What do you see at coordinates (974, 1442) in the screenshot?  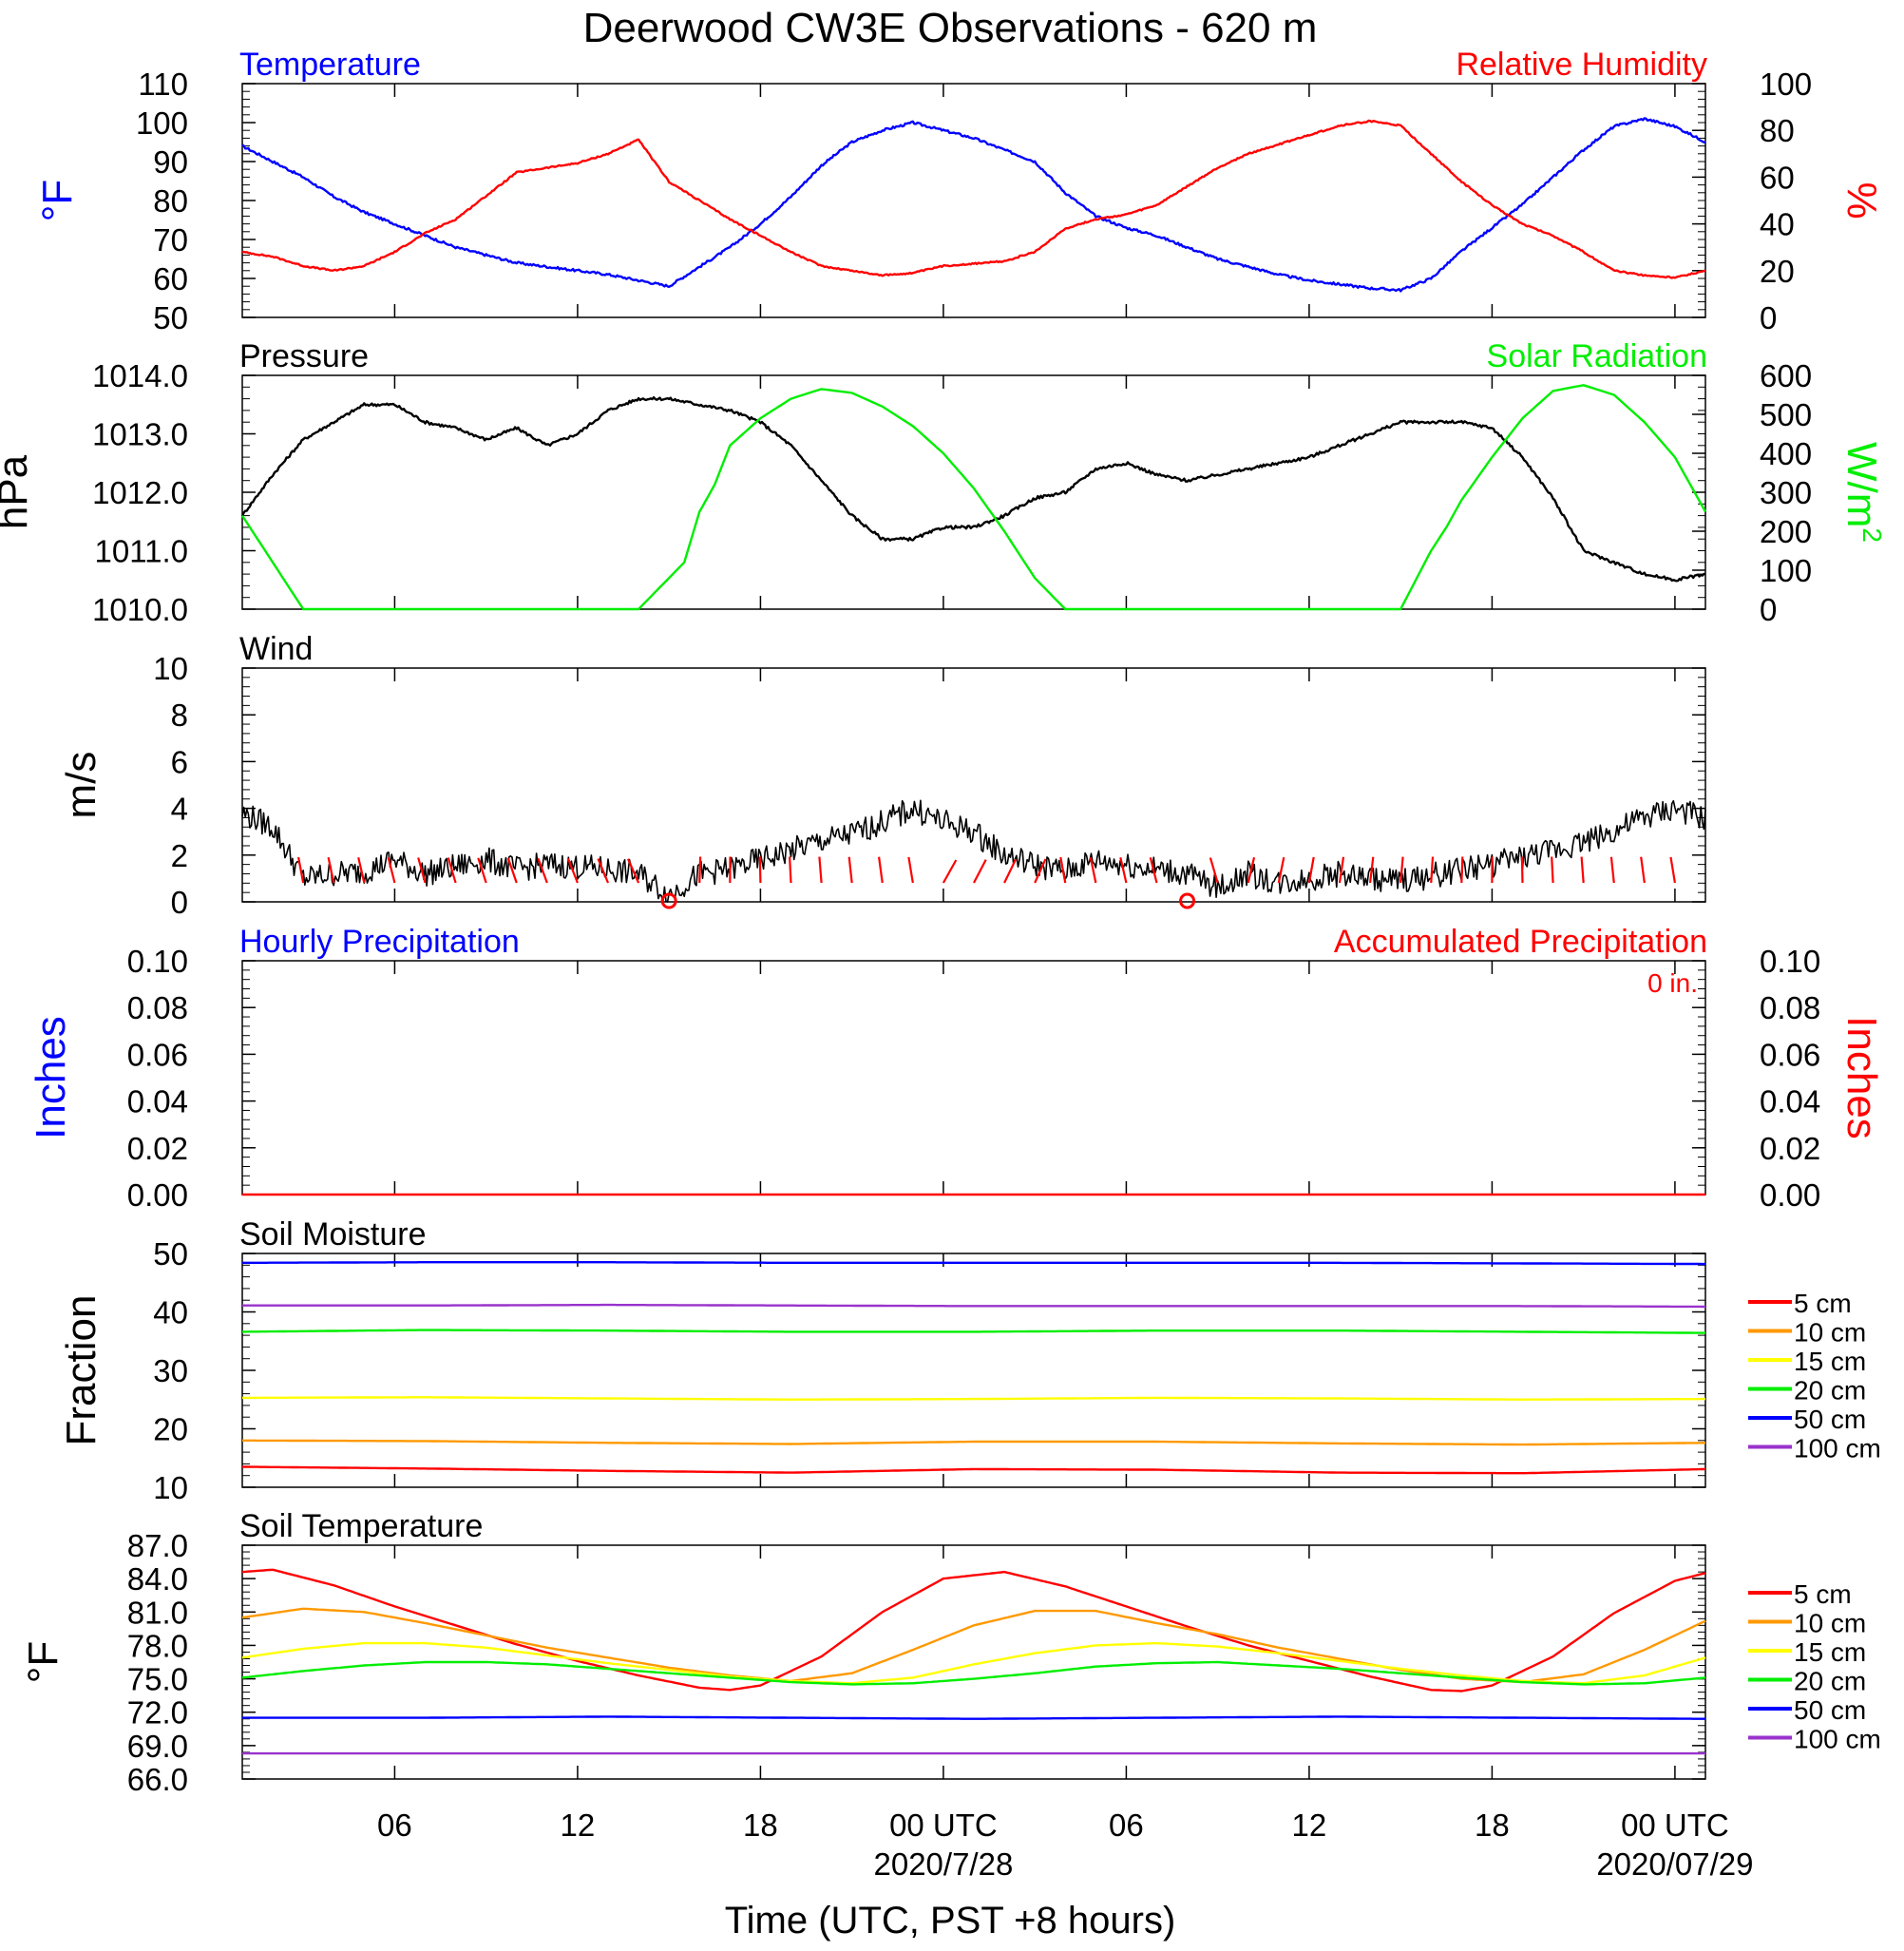 I see `series-line-10-cm` at bounding box center [974, 1442].